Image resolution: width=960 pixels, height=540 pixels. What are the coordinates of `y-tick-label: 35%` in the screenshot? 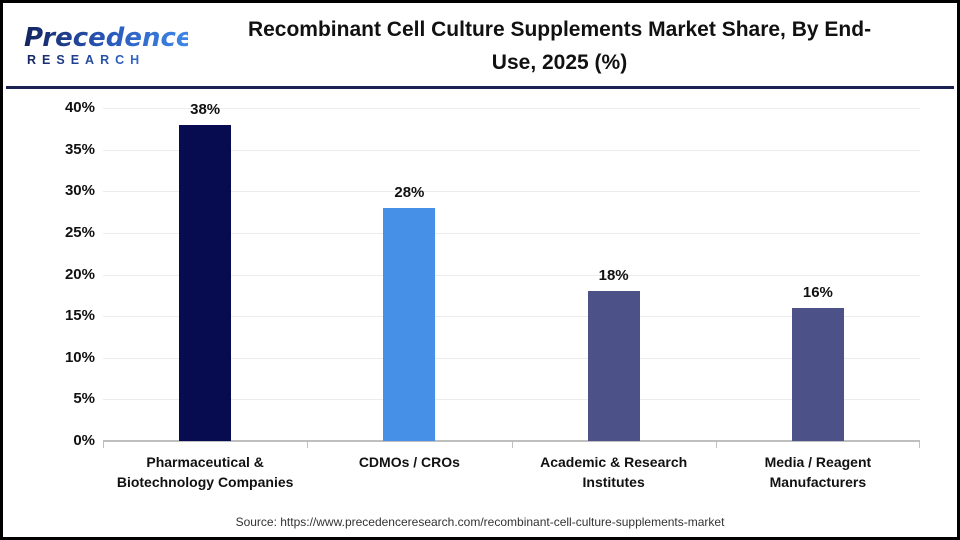 It's located at (79, 149).